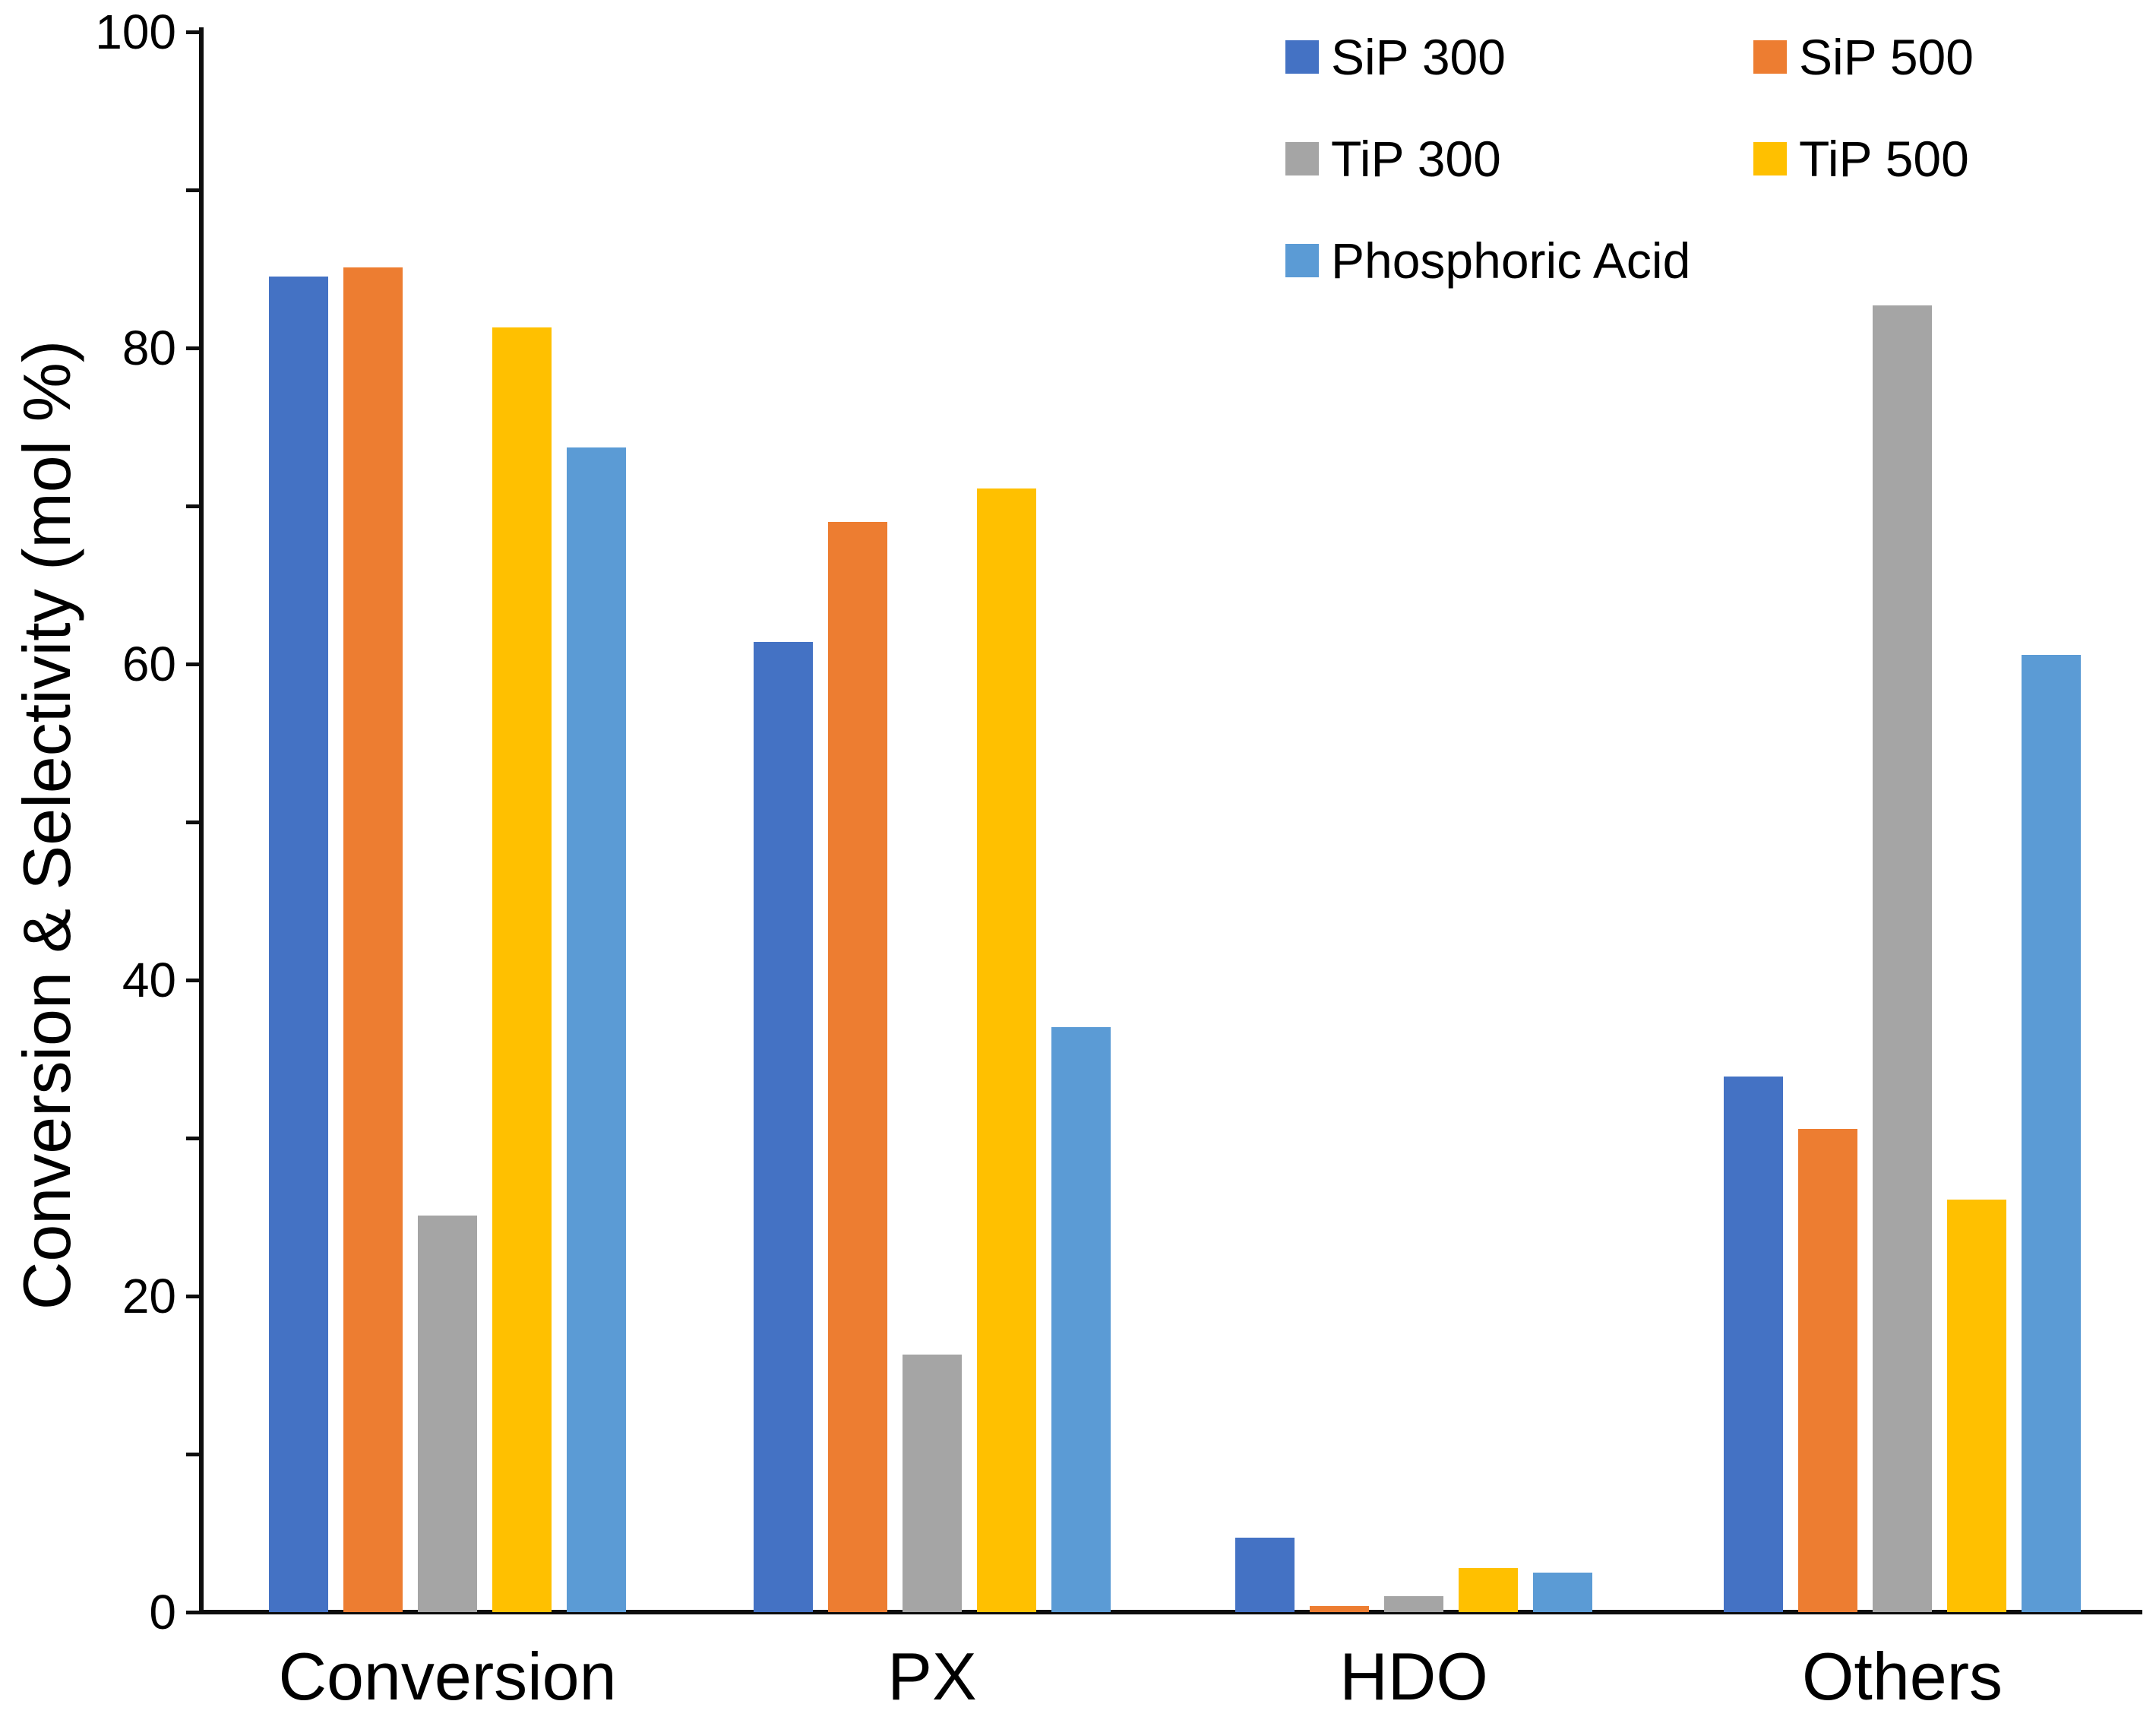 This screenshot has width=2156, height=1720. What do you see at coordinates (201, 820) in the screenshot?
I see `y-axis-line` at bounding box center [201, 820].